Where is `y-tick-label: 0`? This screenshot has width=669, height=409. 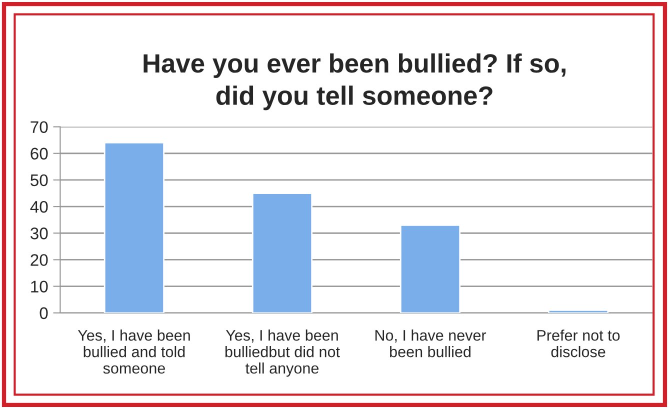 y-tick-label: 0 is located at coordinates (44, 313).